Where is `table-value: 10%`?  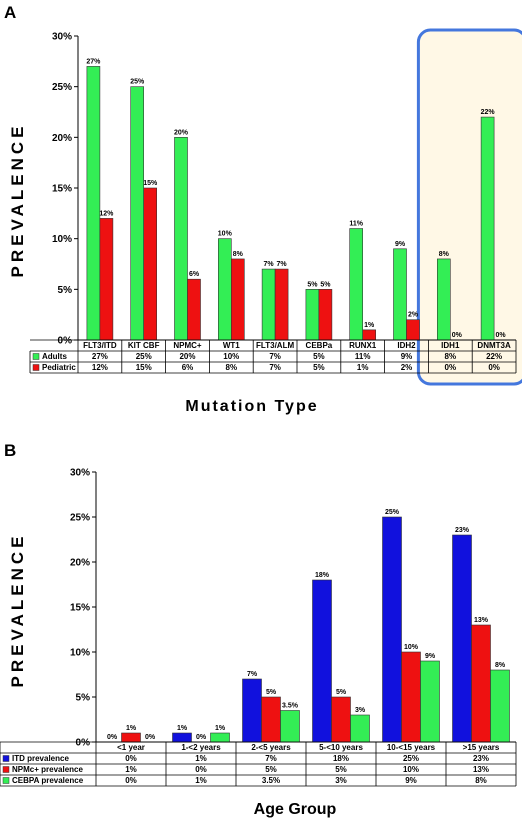 table-value: 10% is located at coordinates (411, 769).